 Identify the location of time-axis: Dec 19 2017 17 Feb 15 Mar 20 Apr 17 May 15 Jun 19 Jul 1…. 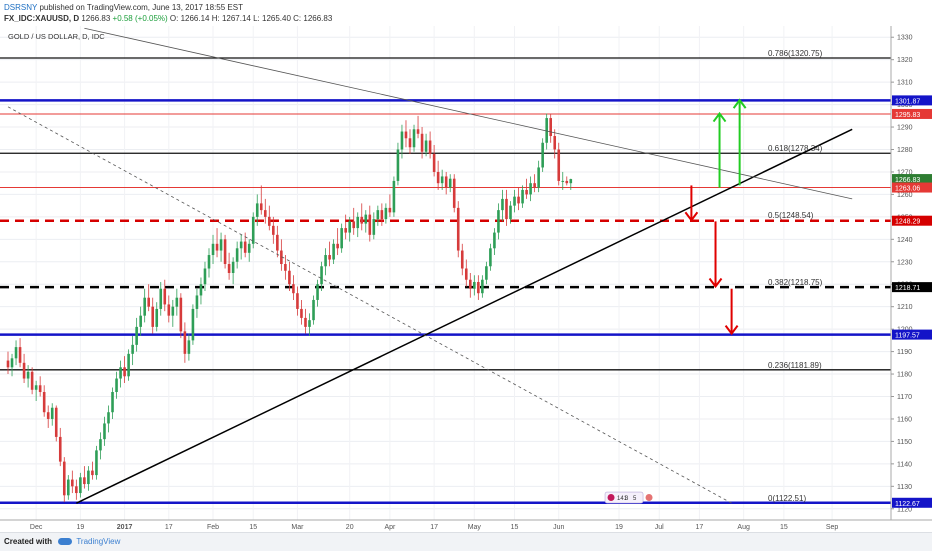
(434, 527).